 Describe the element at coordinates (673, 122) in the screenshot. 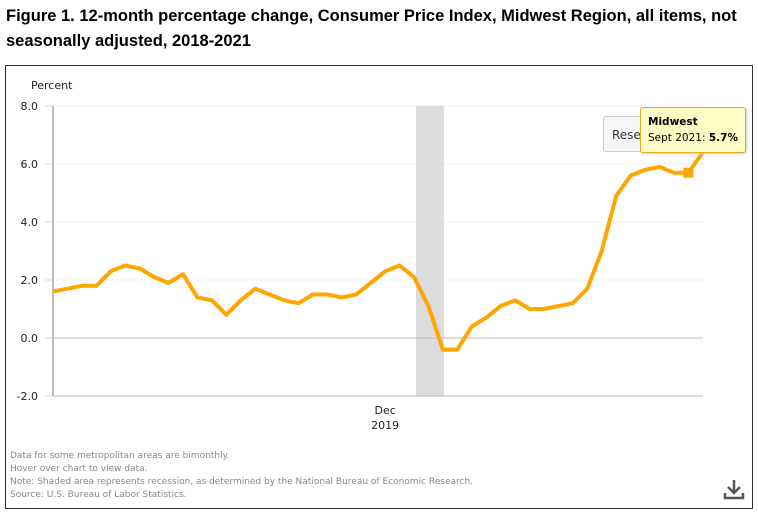

I see `tooltip-series: Midwest` at that location.